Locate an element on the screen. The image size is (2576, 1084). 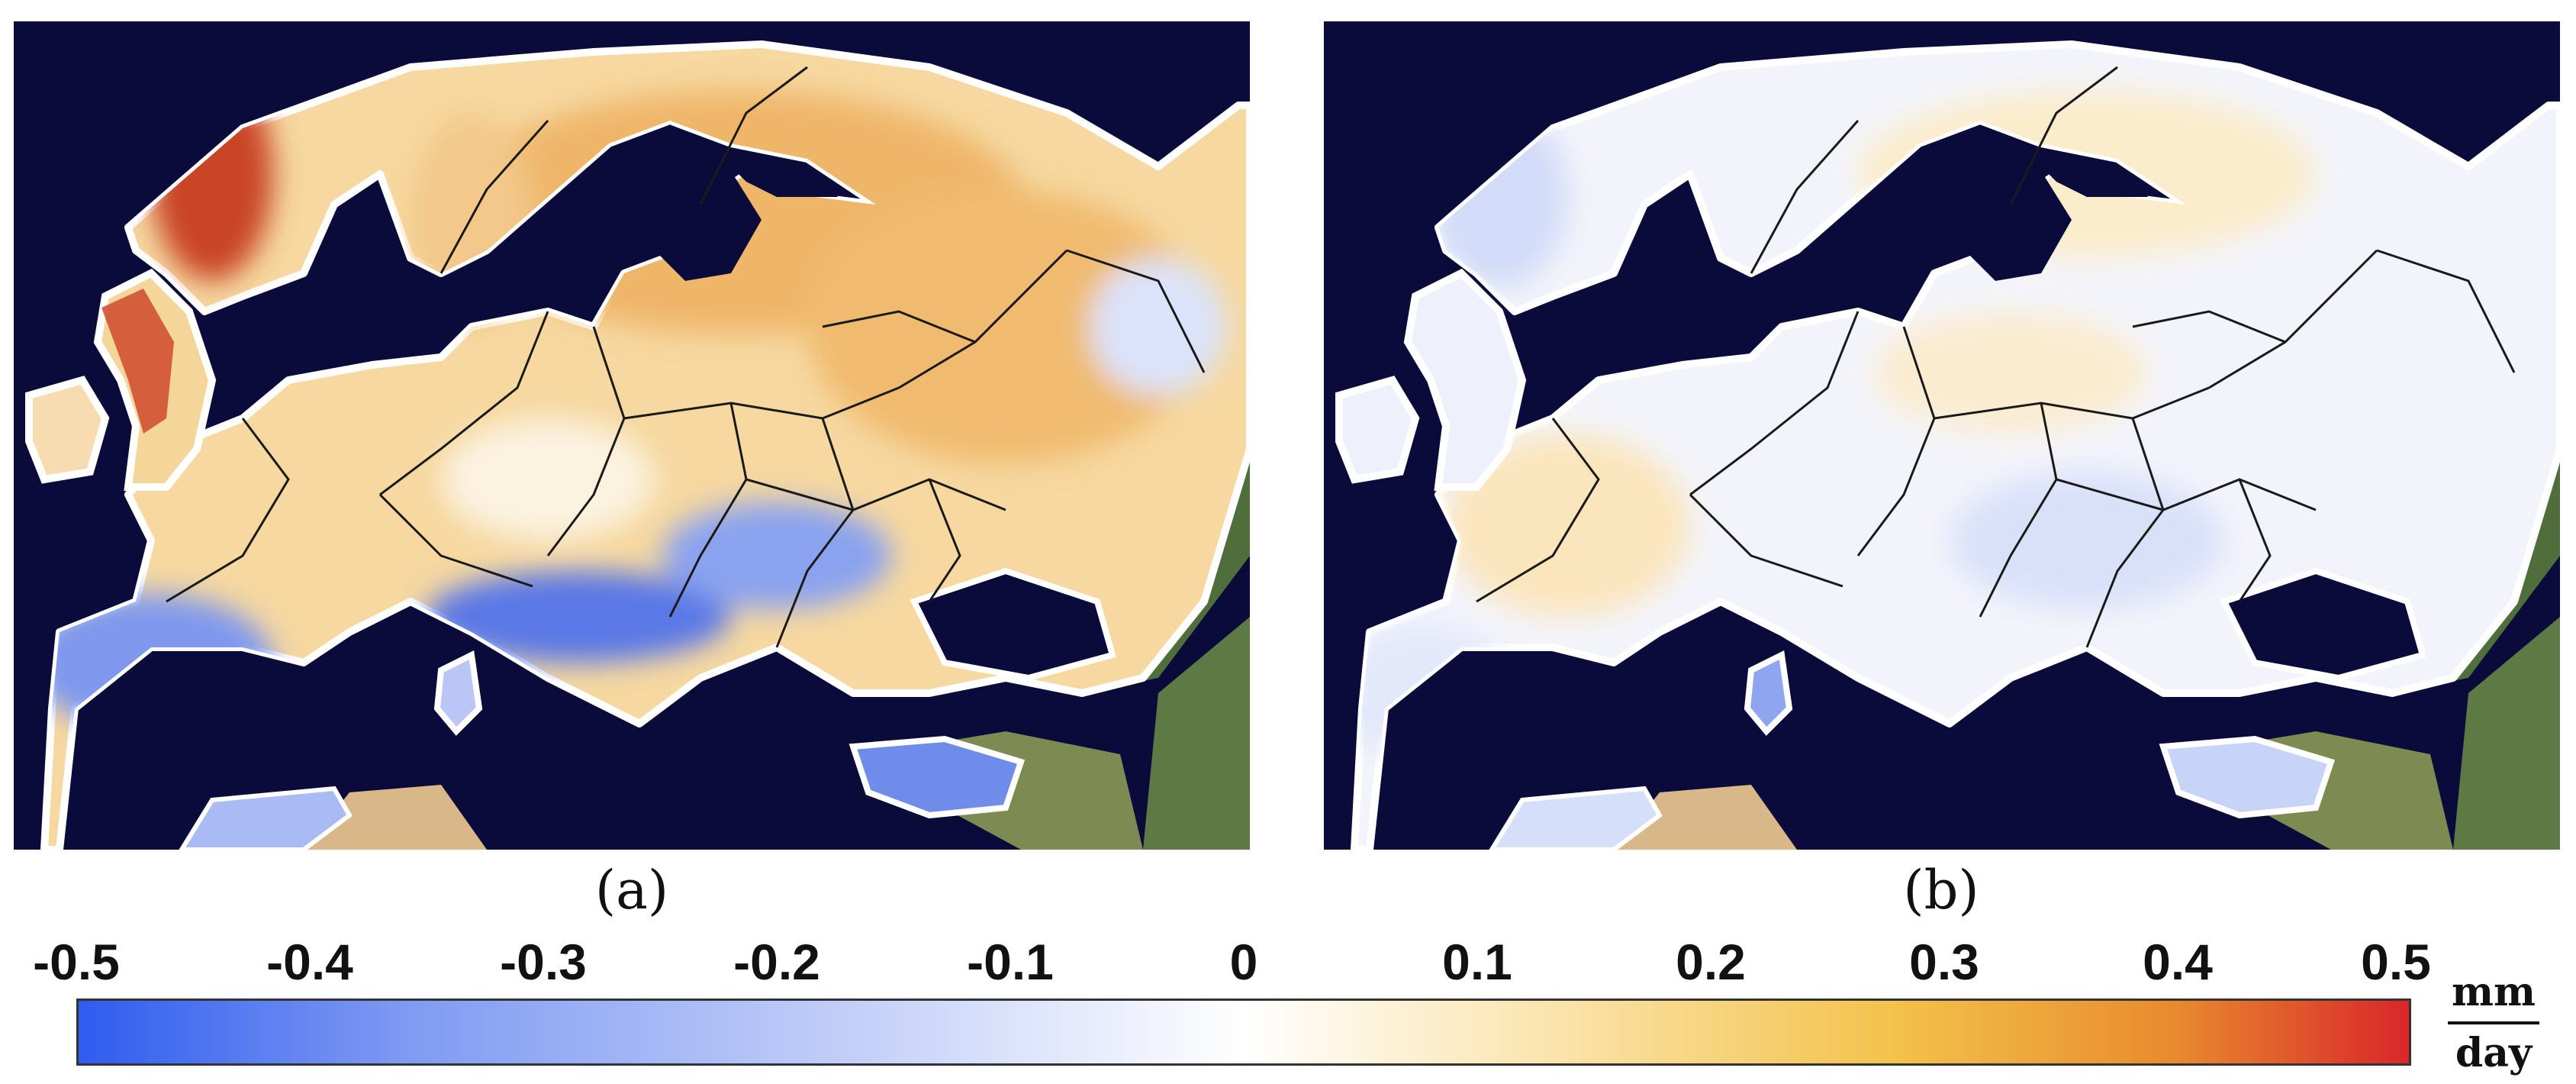
colorbar-tick: -0.4 is located at coordinates (309, 962).